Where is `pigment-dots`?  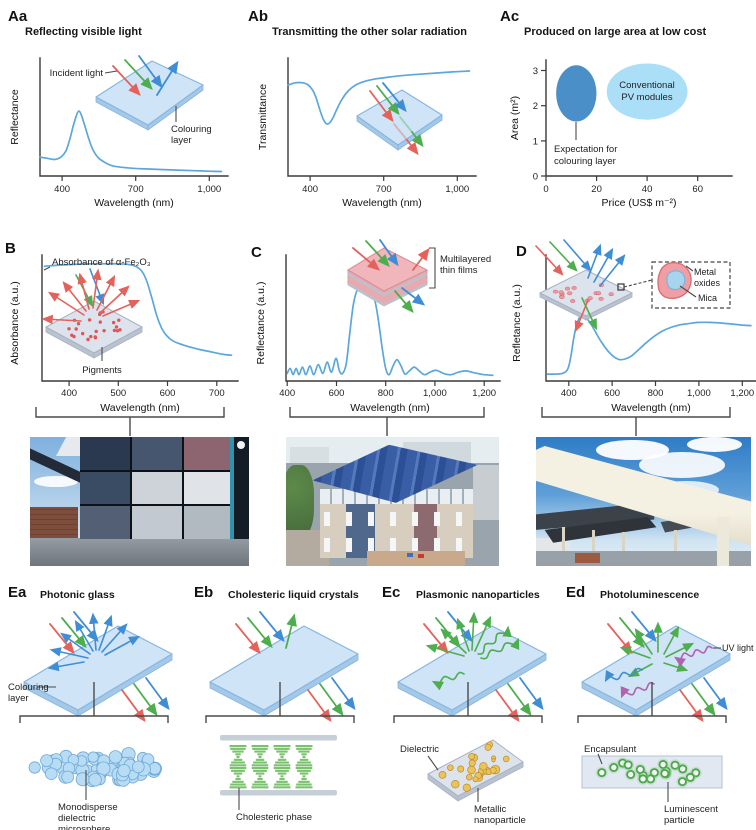 pigment-dots is located at coordinates (94, 326).